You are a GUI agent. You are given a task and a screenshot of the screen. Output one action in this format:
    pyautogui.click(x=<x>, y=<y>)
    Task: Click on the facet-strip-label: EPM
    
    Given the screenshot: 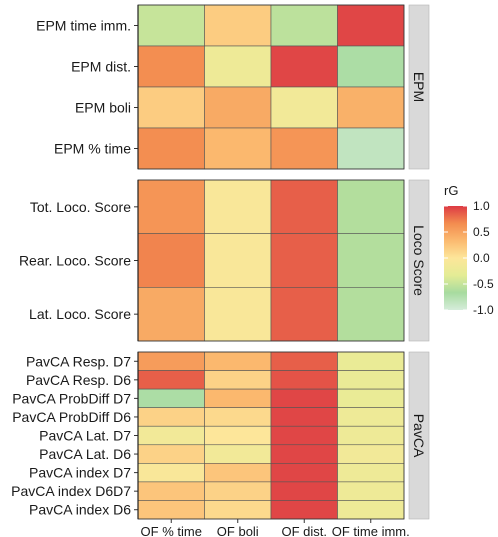 What is the action you would take?
    pyautogui.click(x=419, y=87)
    